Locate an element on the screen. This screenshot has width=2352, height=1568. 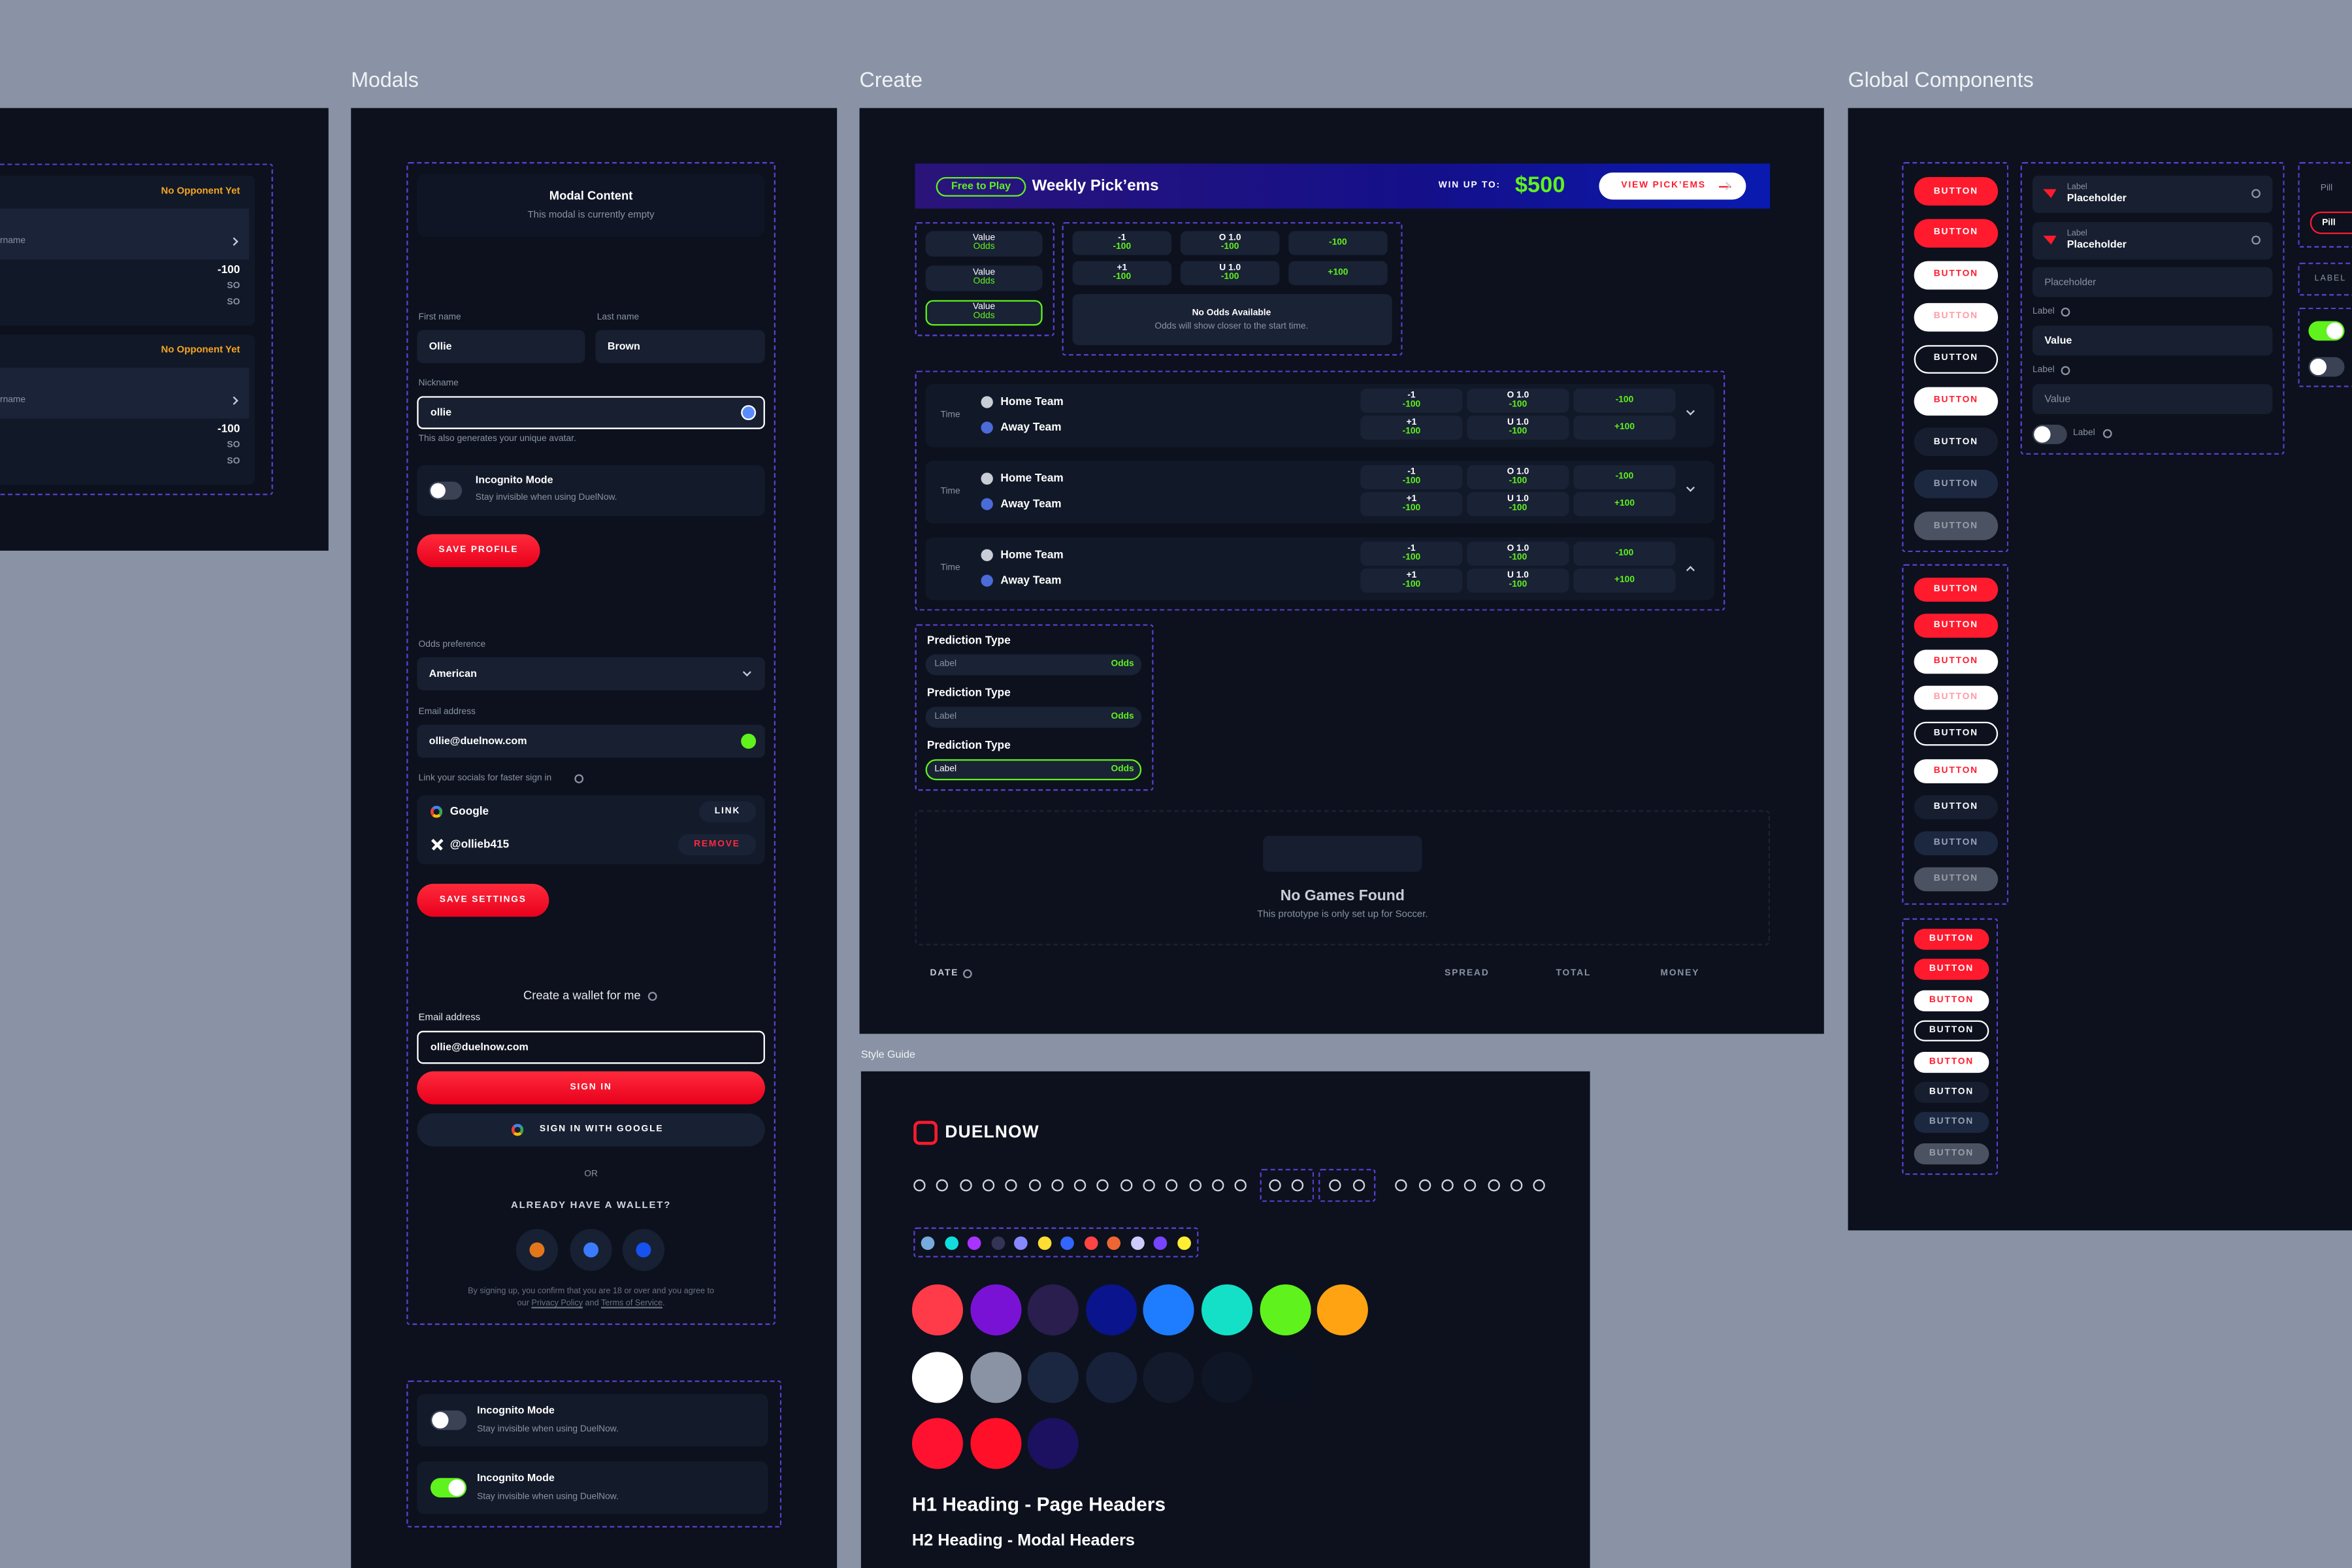
value: Value is located at coordinates (984, 239).